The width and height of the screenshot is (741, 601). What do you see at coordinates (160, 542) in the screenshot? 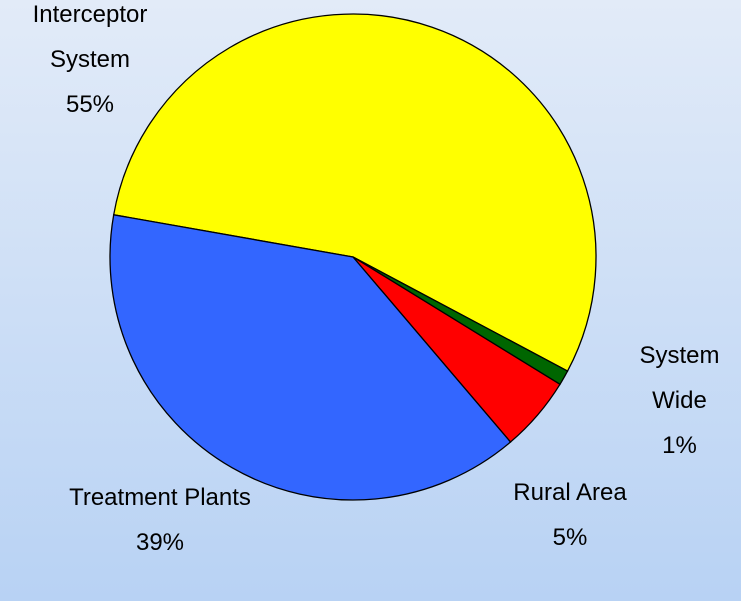
I see `slice-value-label: 39%` at bounding box center [160, 542].